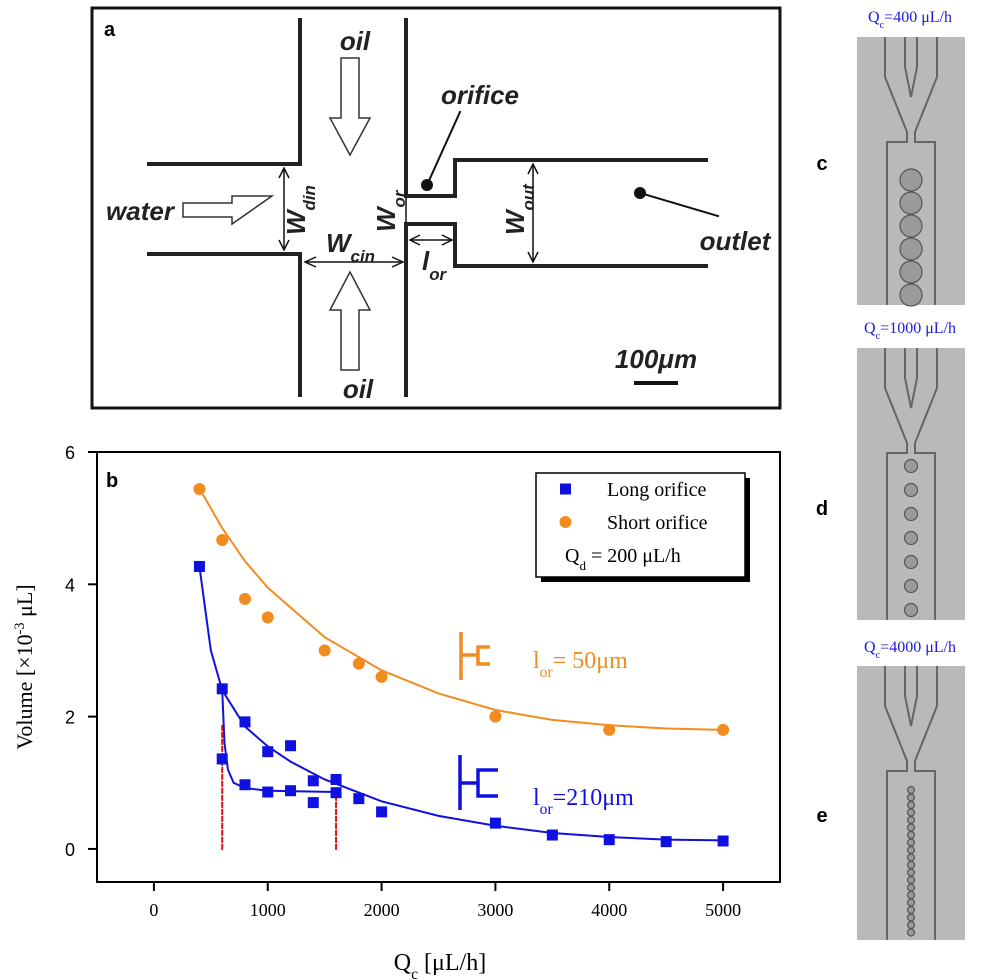 The height and width of the screenshot is (980, 996). I want to click on flow-arrows, so click(277, 214).